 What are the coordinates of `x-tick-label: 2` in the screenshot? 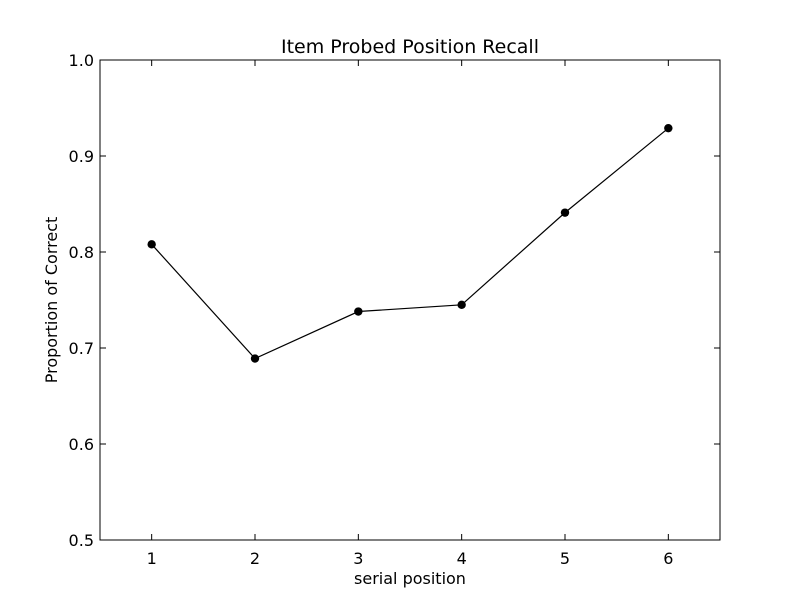 It's located at (255, 558).